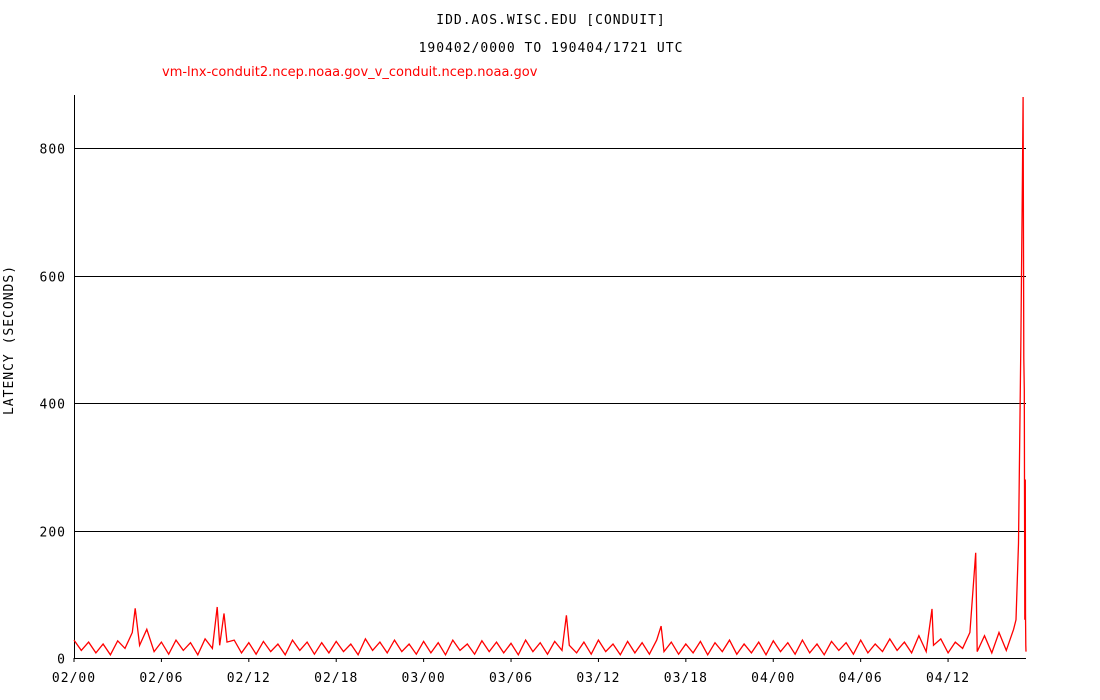 Image resolution: width=1100 pixels, height=700 pixels. What do you see at coordinates (53, 533) in the screenshot?
I see `y-tick-label: 200` at bounding box center [53, 533].